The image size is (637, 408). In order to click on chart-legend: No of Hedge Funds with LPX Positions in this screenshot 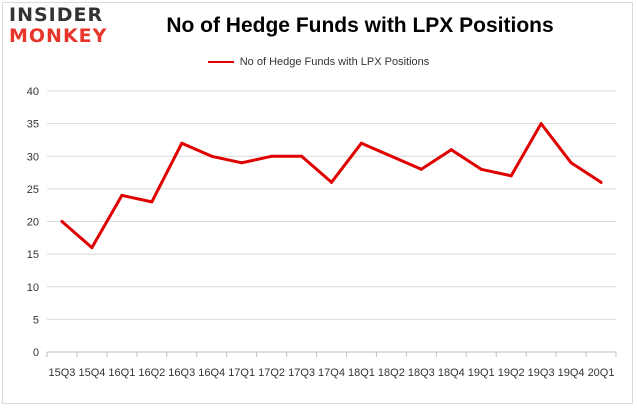, I will do `click(318, 62)`.